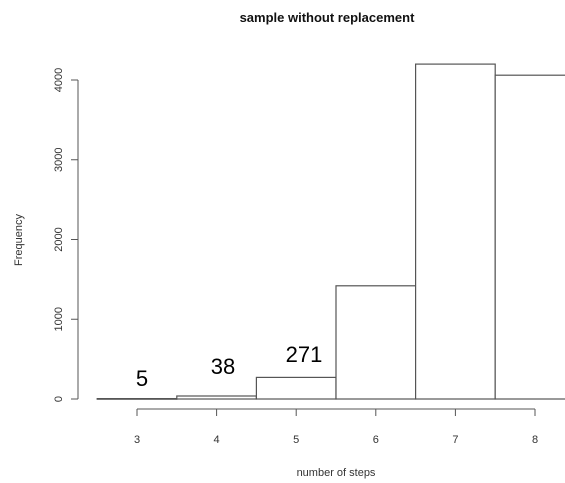  I want to click on x-tick-label-7: 7, so click(455, 440).